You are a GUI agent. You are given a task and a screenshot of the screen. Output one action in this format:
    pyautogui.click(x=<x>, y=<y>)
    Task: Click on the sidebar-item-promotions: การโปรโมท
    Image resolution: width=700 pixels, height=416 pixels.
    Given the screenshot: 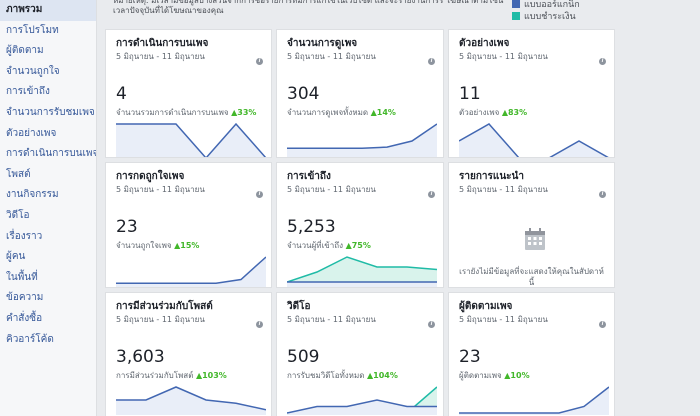 What is the action you would take?
    pyautogui.click(x=32, y=30)
    